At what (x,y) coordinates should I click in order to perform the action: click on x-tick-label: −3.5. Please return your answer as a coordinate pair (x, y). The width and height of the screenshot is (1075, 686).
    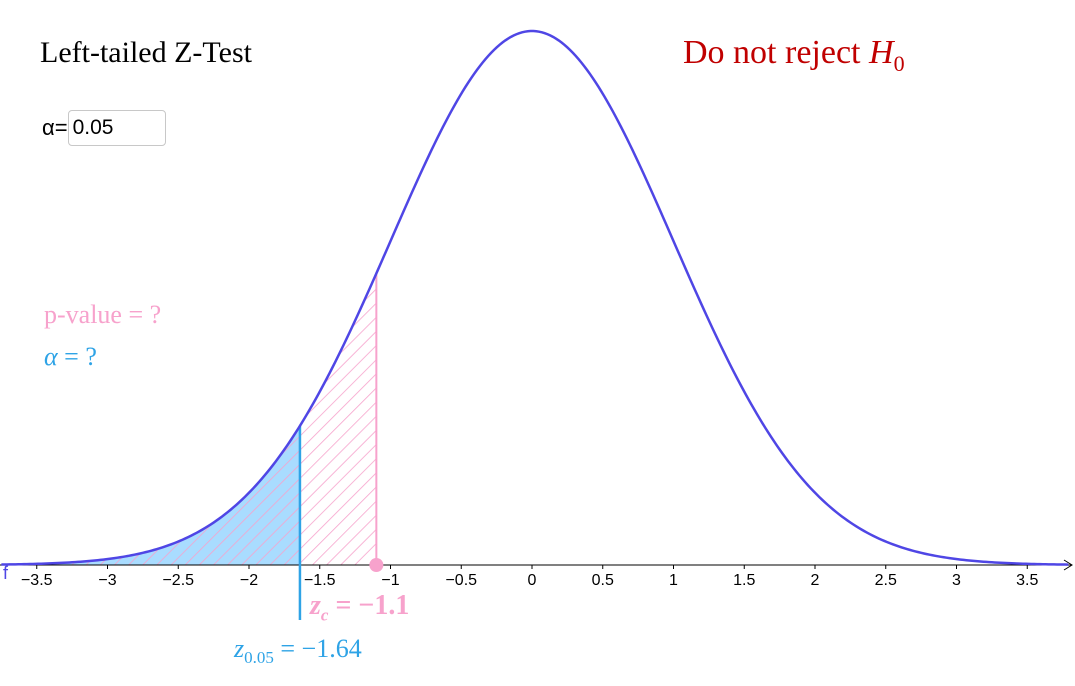
    Looking at the image, I should click on (37, 580).